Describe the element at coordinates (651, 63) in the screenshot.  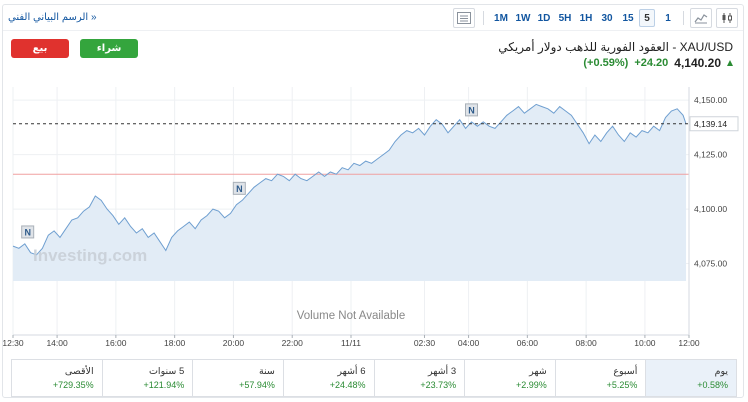
I see `change-value: +24.20` at that location.